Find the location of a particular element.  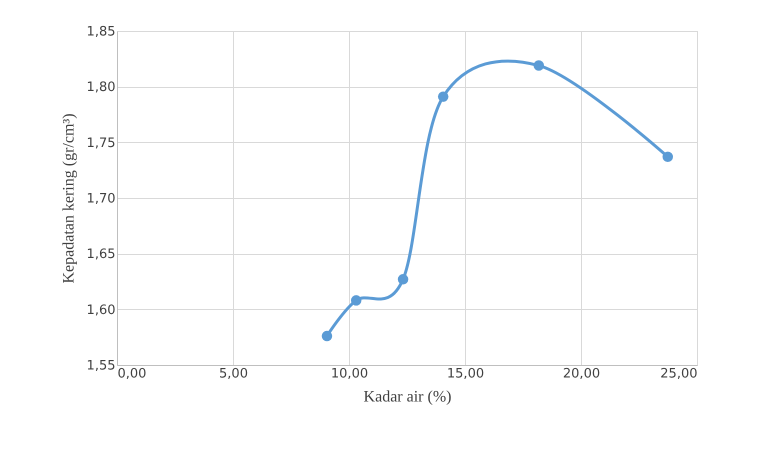

x-axis-title: Kadar air (%) is located at coordinates (408, 397).